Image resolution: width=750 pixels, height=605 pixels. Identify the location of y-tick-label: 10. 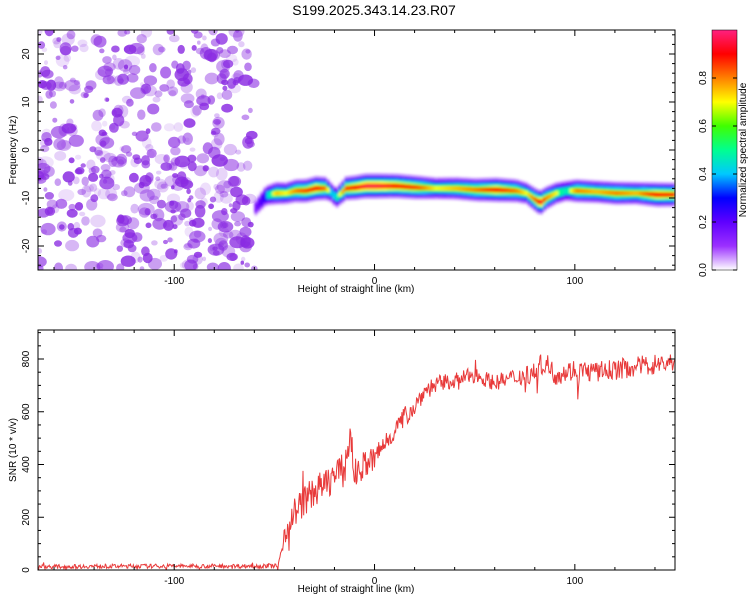
(26, 102).